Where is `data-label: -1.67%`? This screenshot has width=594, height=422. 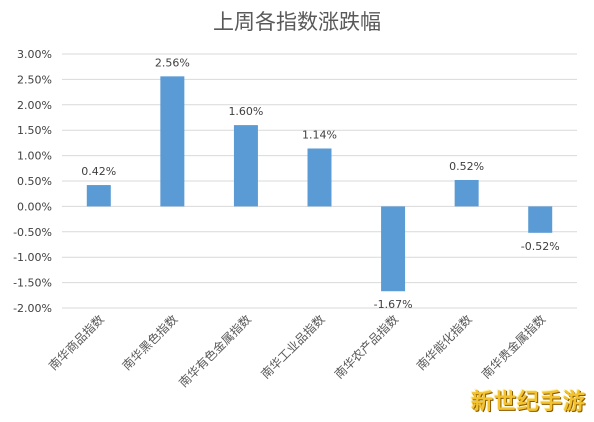 data-label: -1.67% is located at coordinates (393, 304).